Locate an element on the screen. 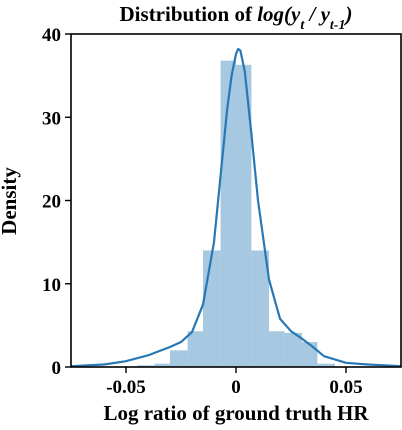  chart-title-mid: / y is located at coordinates (317, 14).